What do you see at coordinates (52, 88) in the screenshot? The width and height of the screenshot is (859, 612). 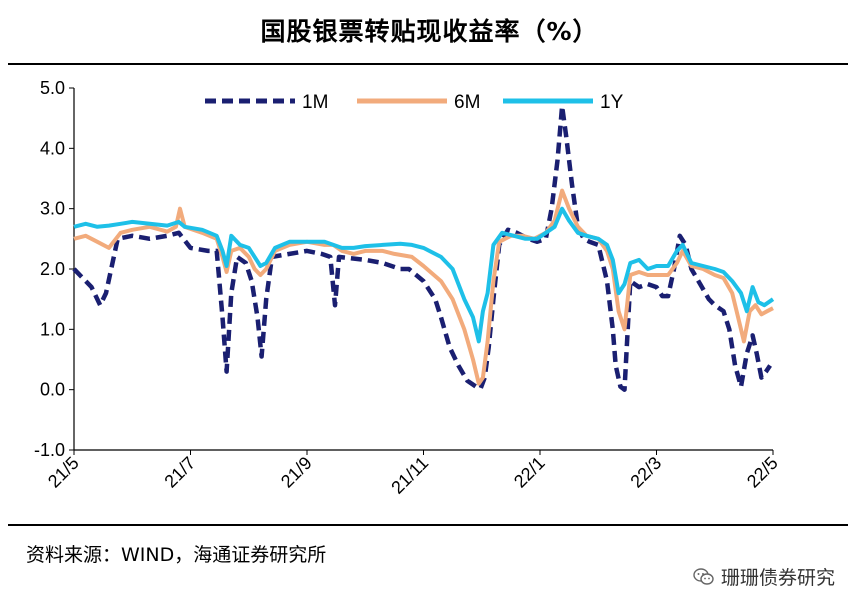 I see `y-tick-label: 5.0` at bounding box center [52, 88].